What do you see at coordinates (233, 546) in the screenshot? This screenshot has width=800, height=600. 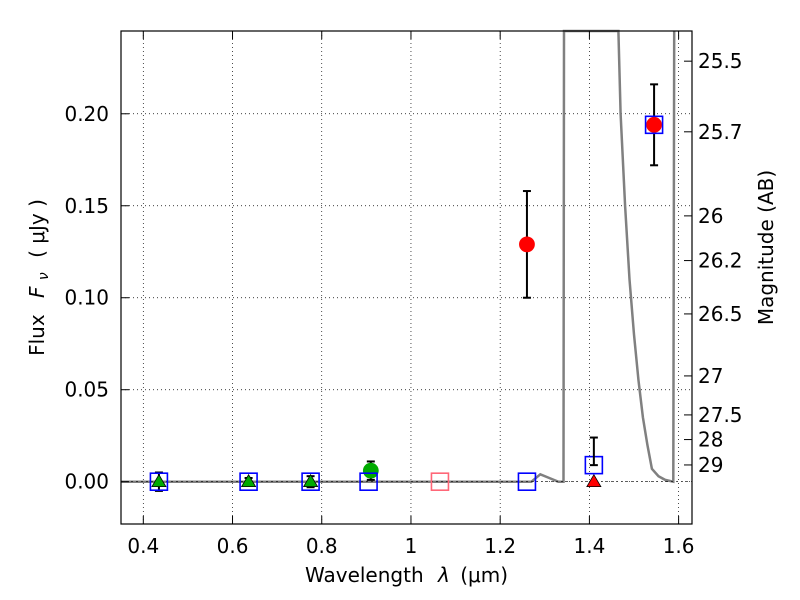 I see `x-tick-label: 0.6` at bounding box center [233, 546].